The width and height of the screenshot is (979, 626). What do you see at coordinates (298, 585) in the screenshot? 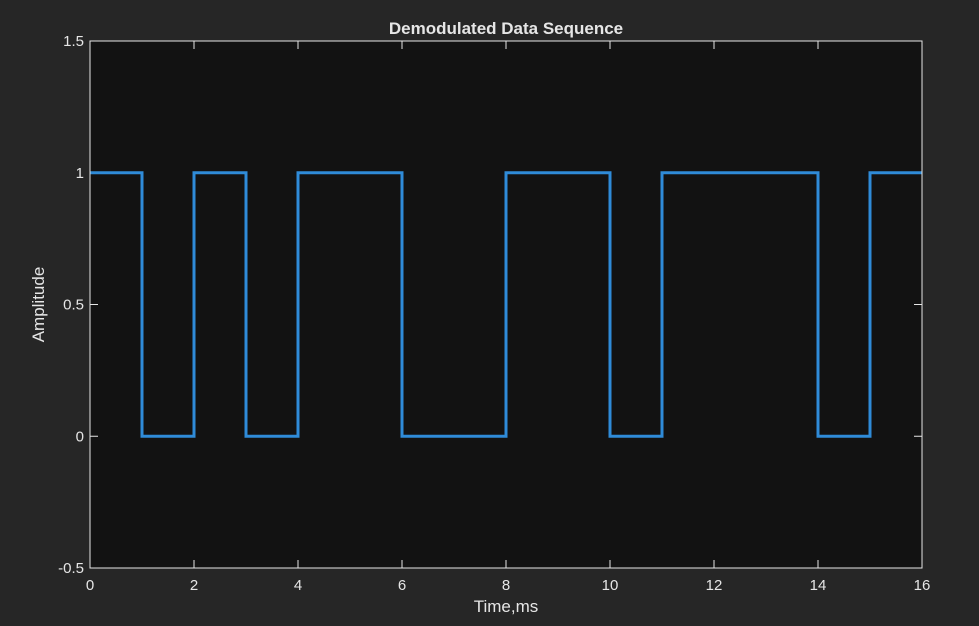
I see `x-tick-label: 4` at bounding box center [298, 585].